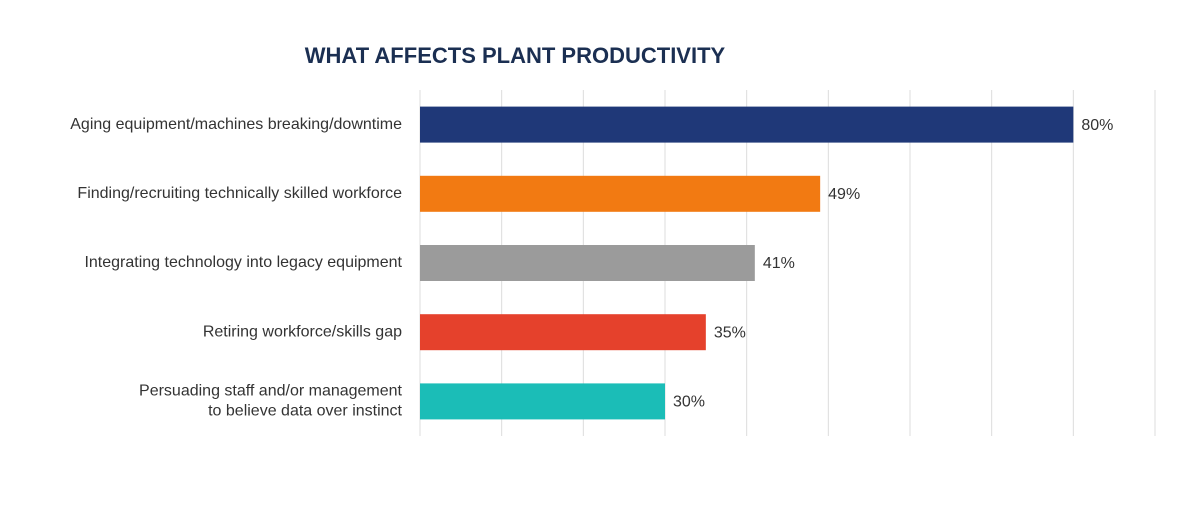  I want to click on value-label: 35%, so click(730, 332).